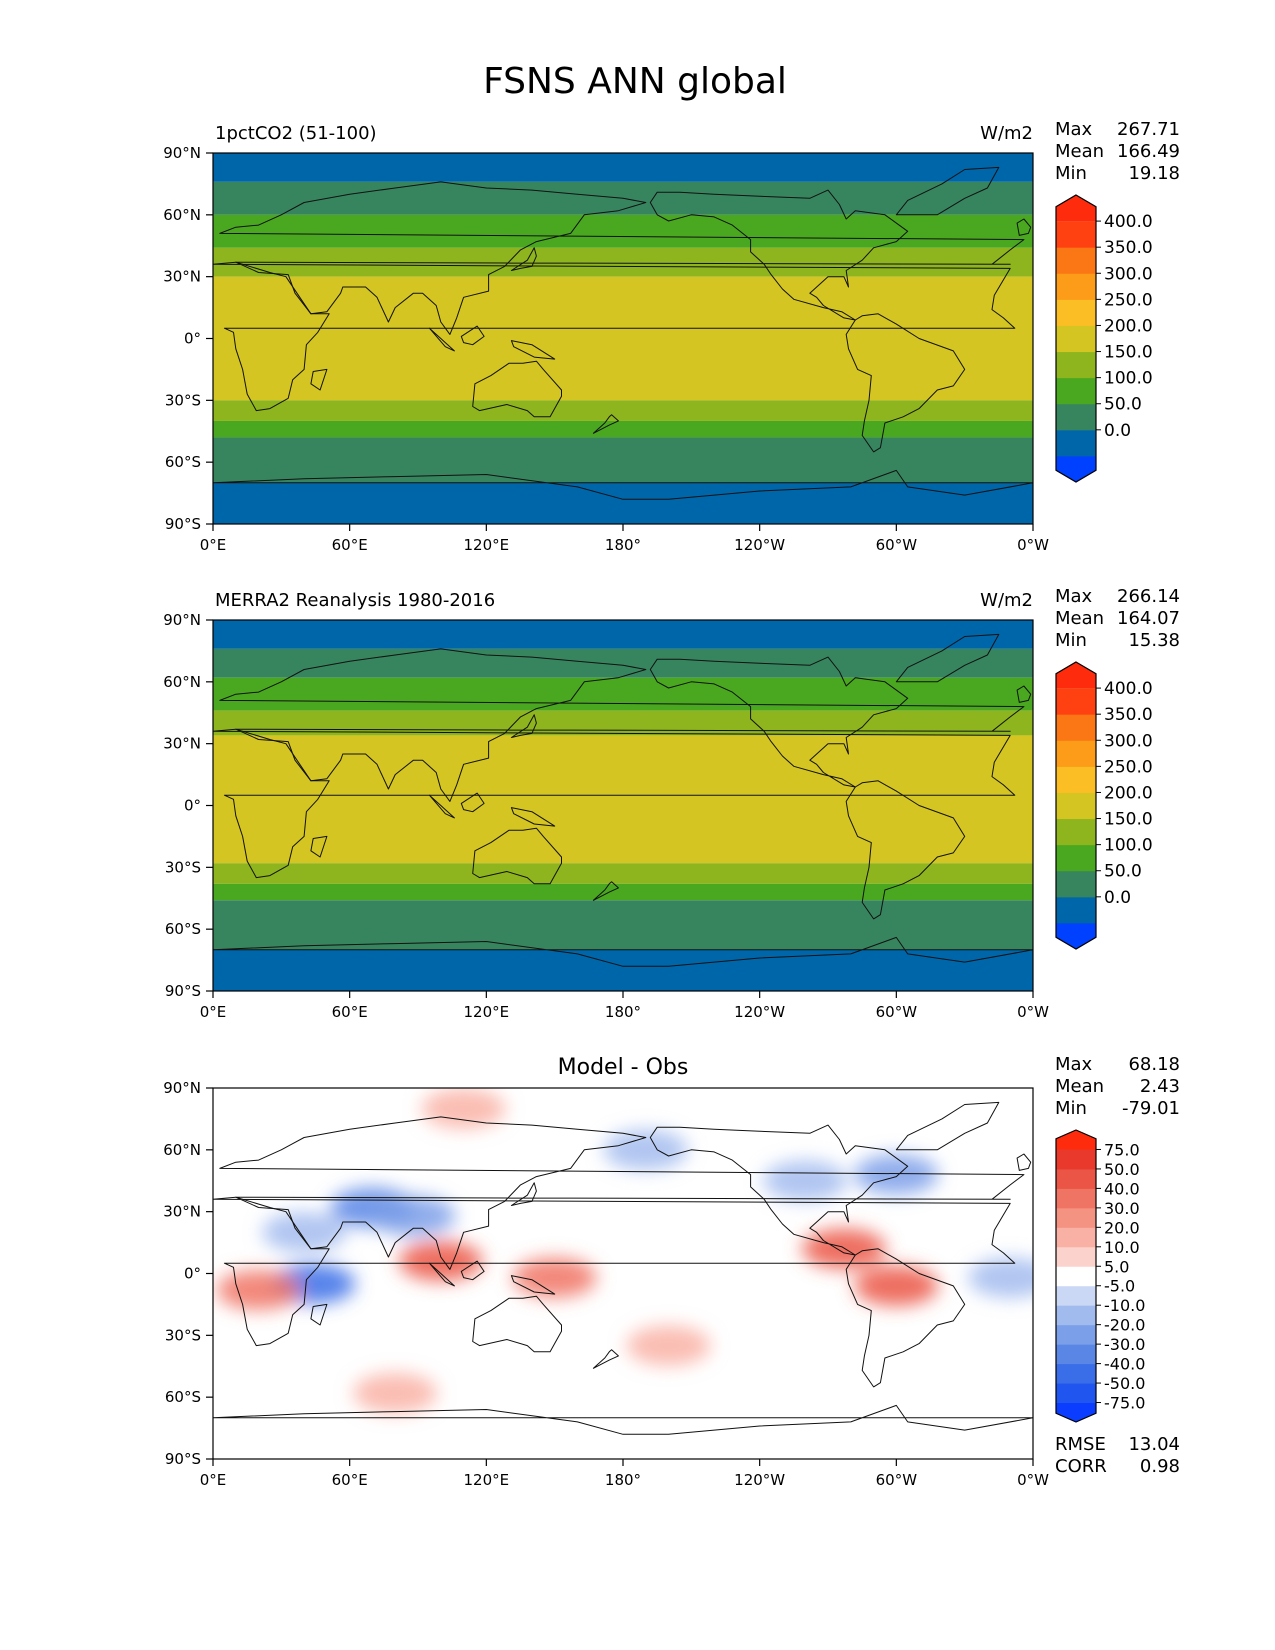  What do you see at coordinates (1154, 640) in the screenshot?
I see `stat-min-value: 15.38` at bounding box center [1154, 640].